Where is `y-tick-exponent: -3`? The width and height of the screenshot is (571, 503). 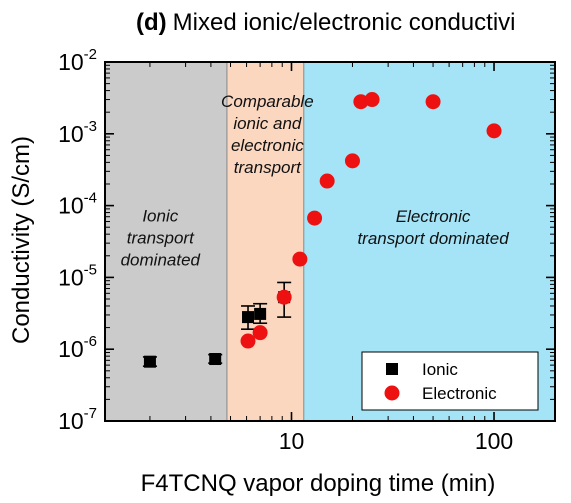
y-tick-exponent: -3 is located at coordinates (90, 126).